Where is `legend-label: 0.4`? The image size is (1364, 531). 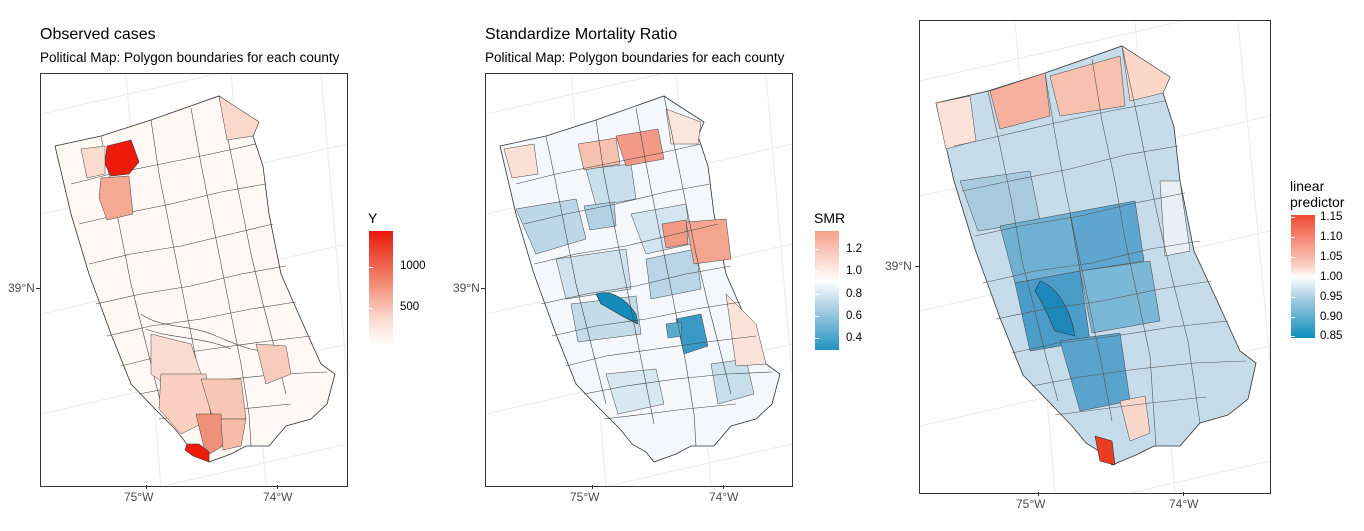 legend-label: 0.4 is located at coordinates (854, 338).